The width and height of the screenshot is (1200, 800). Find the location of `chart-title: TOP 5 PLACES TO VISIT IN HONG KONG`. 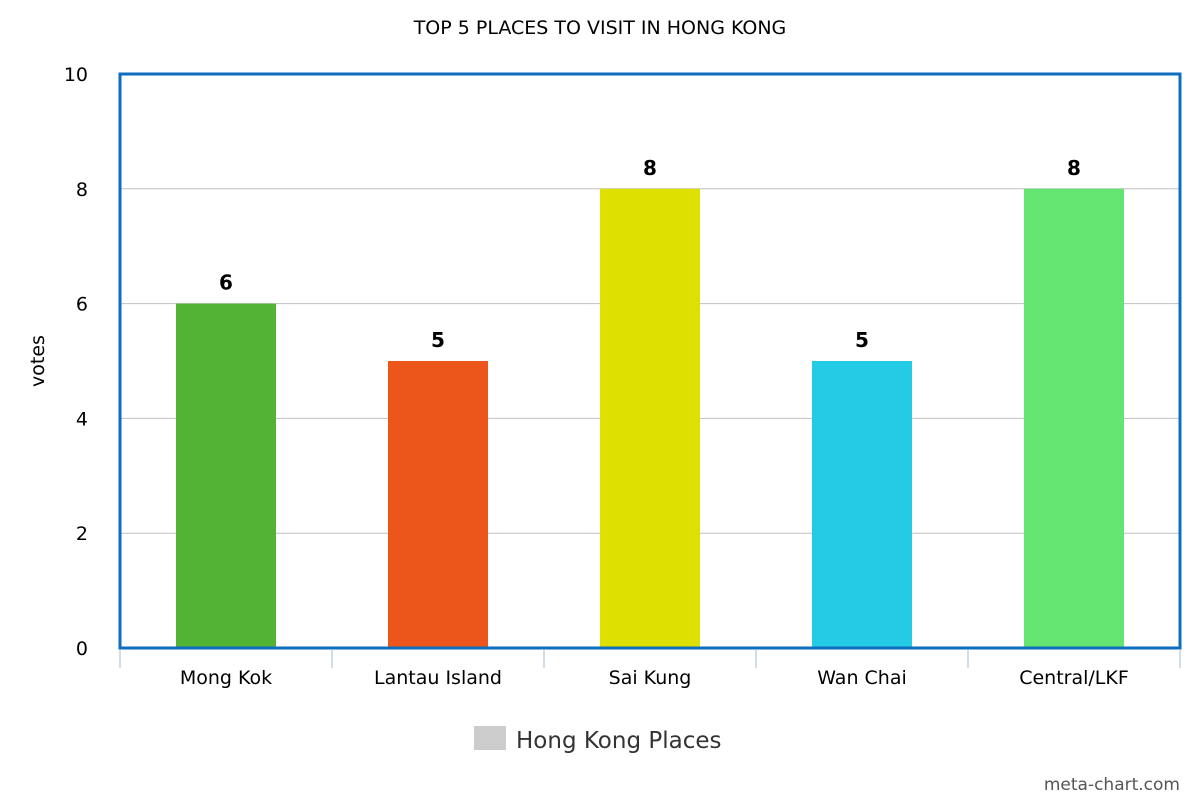

chart-title: TOP 5 PLACES TO VISIT IN HONG KONG is located at coordinates (600, 28).